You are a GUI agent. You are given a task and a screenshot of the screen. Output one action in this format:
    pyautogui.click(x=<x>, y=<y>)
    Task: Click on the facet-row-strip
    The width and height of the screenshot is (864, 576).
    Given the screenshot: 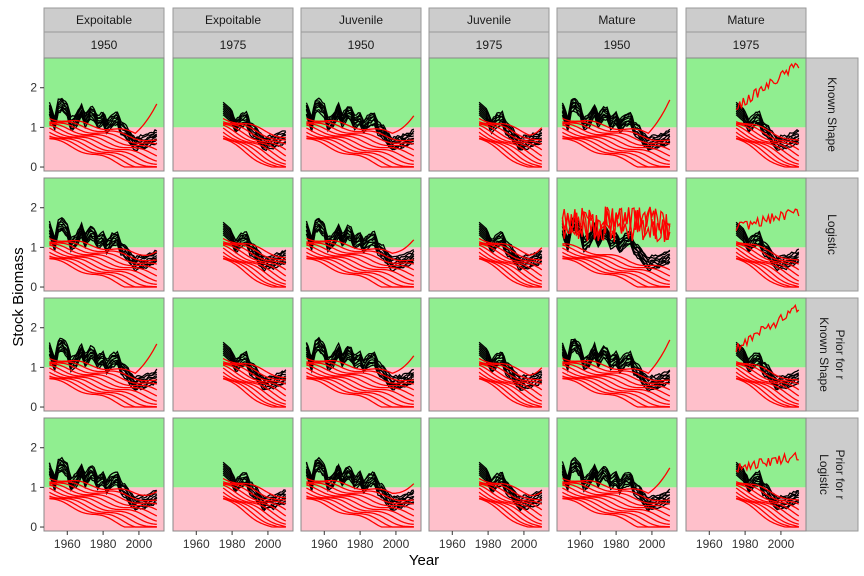 What is the action you would take?
    pyautogui.click(x=832, y=114)
    